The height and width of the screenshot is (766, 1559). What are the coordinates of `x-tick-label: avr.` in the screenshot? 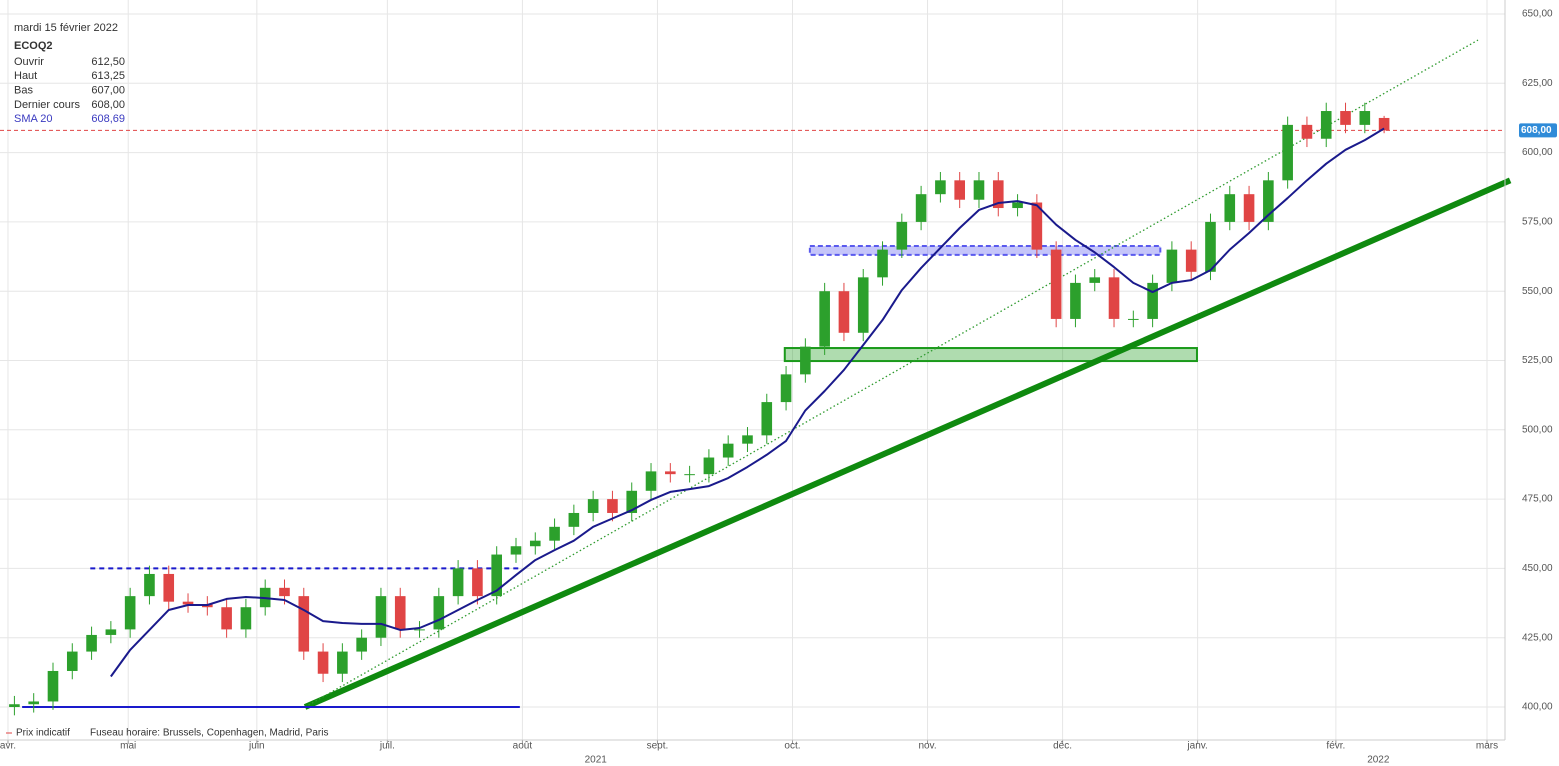 It's located at (8, 746).